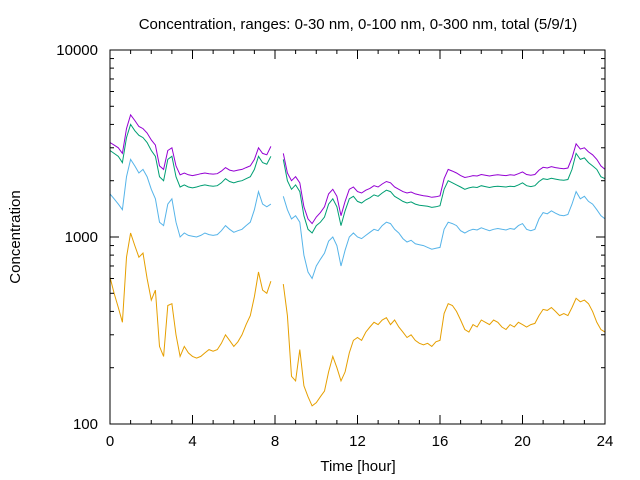 The height and width of the screenshot is (480, 640). Describe the element at coordinates (81, 237) in the screenshot. I see `y-tick-label: 1000` at that location.